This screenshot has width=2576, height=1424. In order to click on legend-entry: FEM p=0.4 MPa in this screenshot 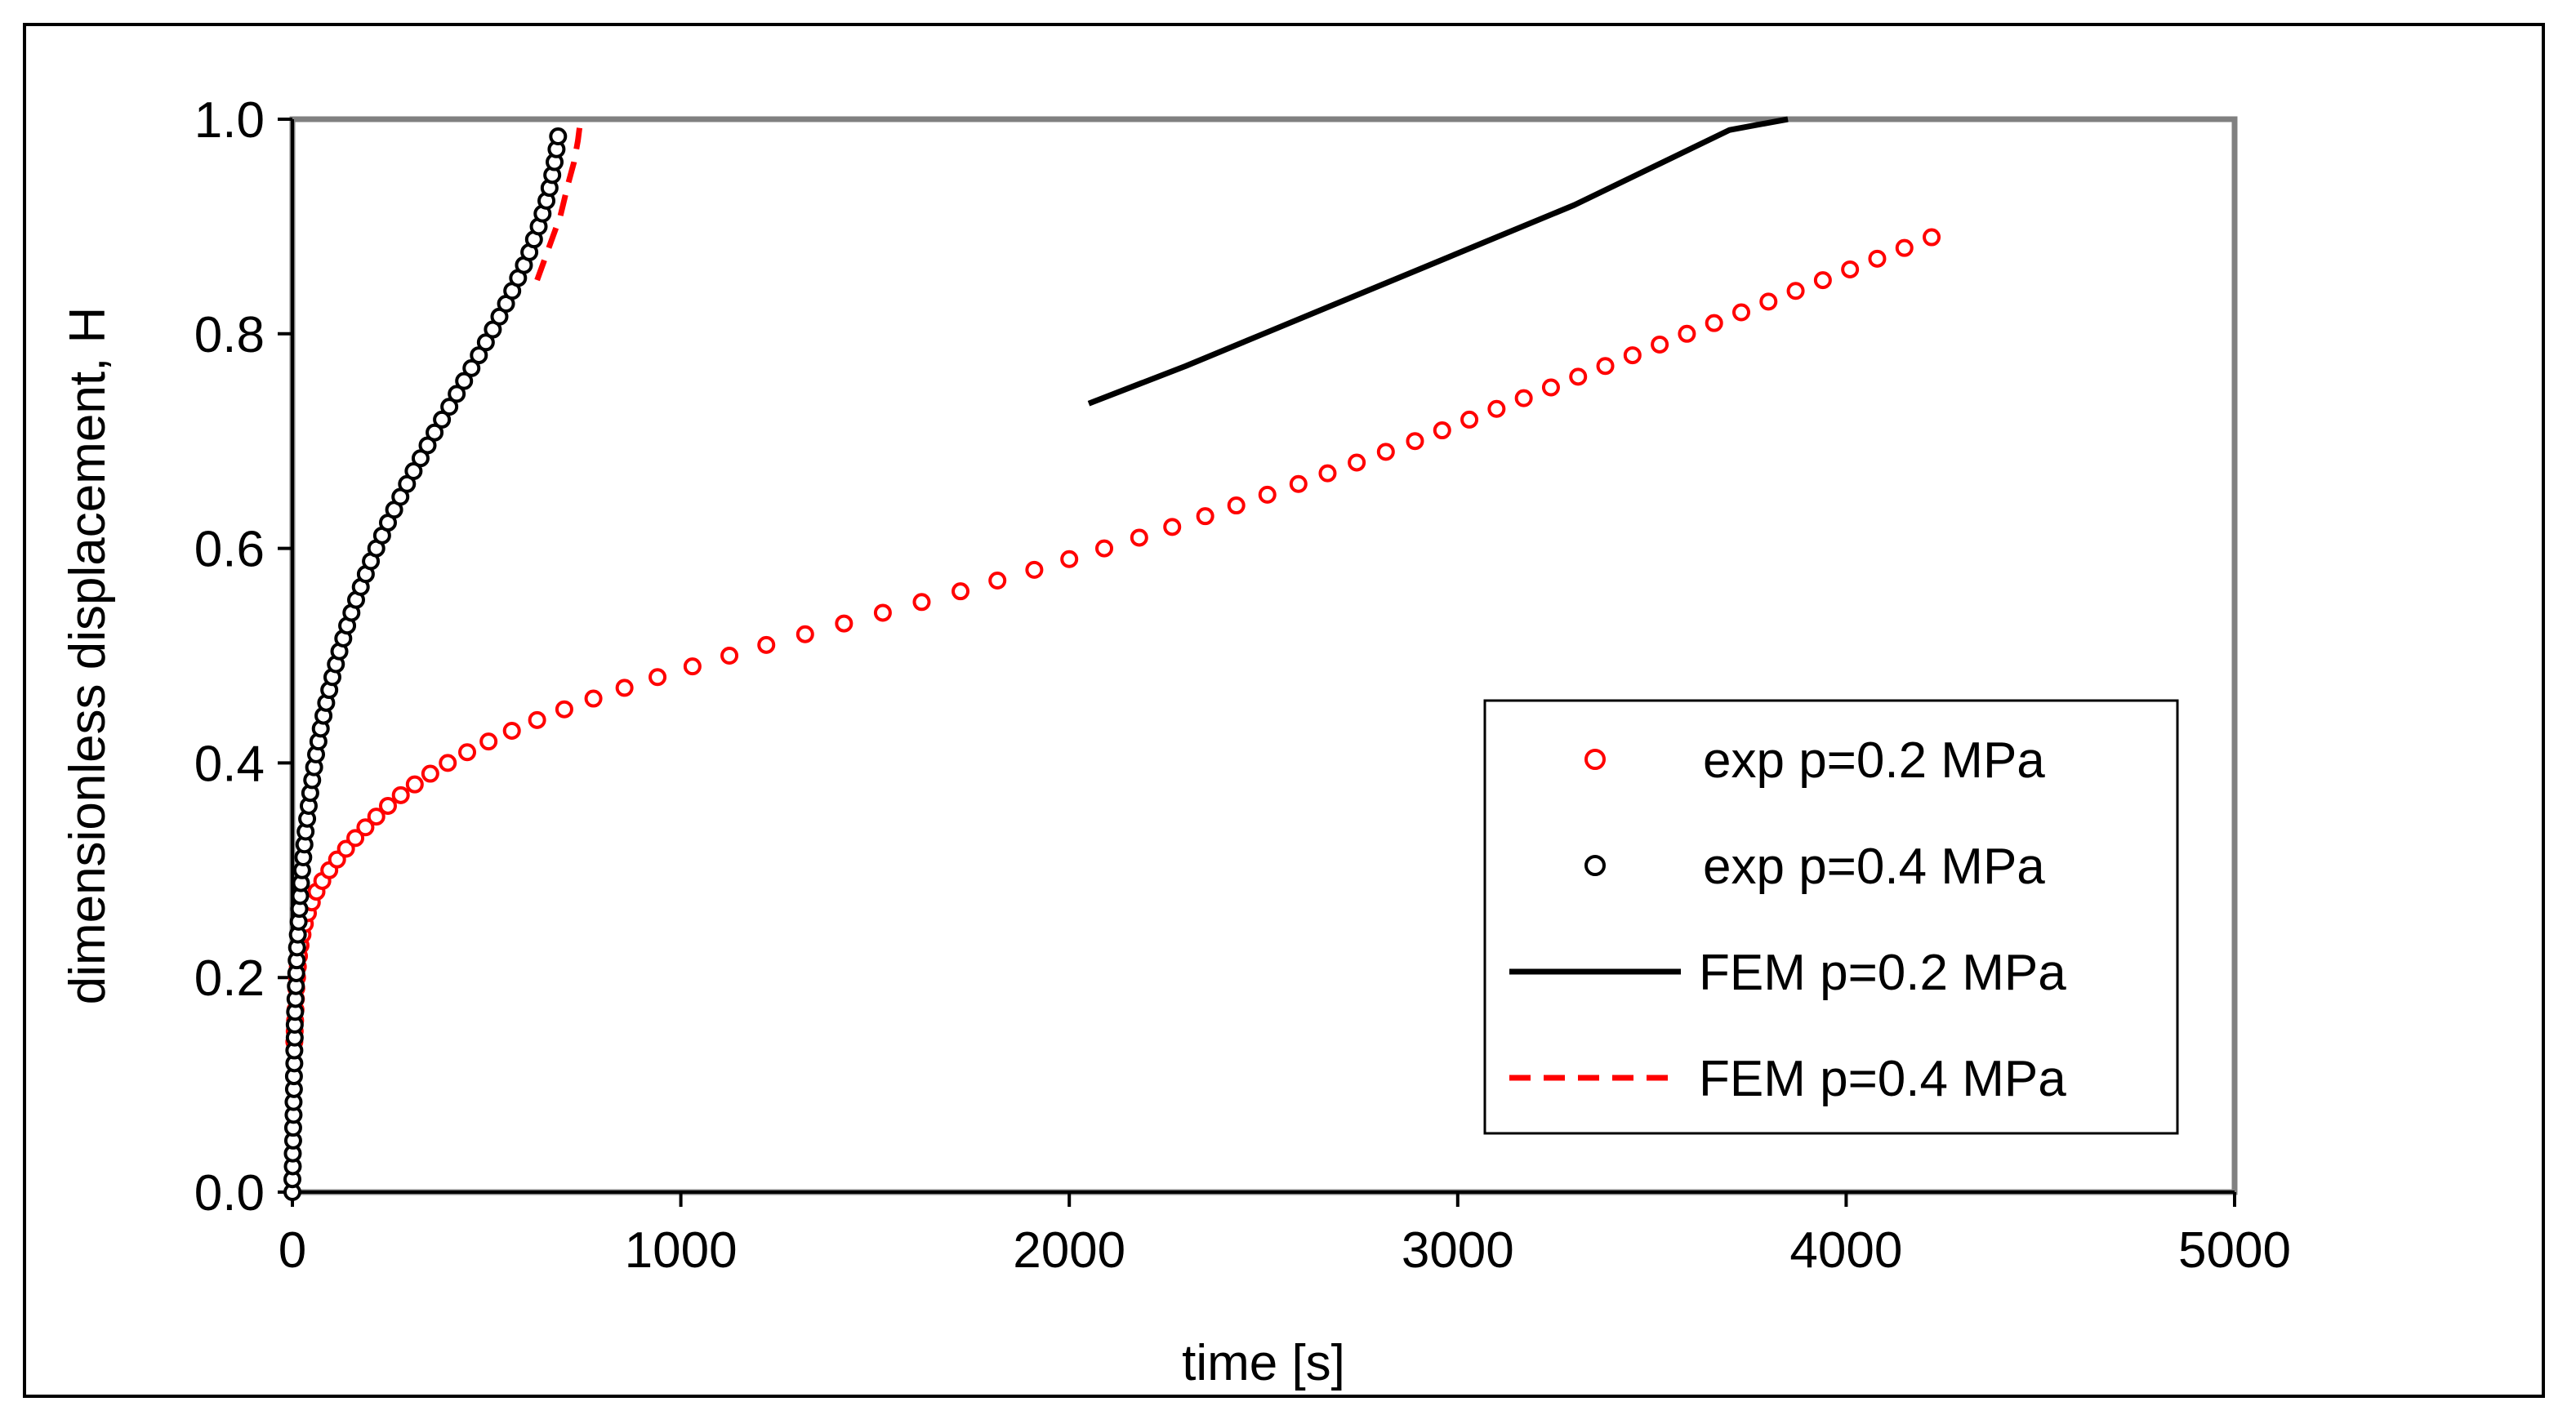, I will do `click(1787, 1079)`.